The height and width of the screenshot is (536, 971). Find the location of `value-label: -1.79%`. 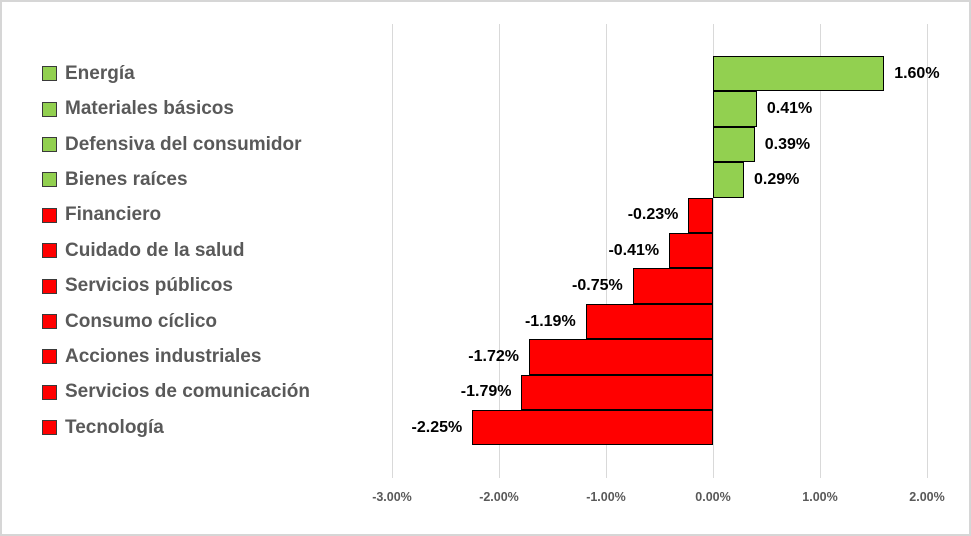

value-label: -1.79% is located at coordinates (486, 392).